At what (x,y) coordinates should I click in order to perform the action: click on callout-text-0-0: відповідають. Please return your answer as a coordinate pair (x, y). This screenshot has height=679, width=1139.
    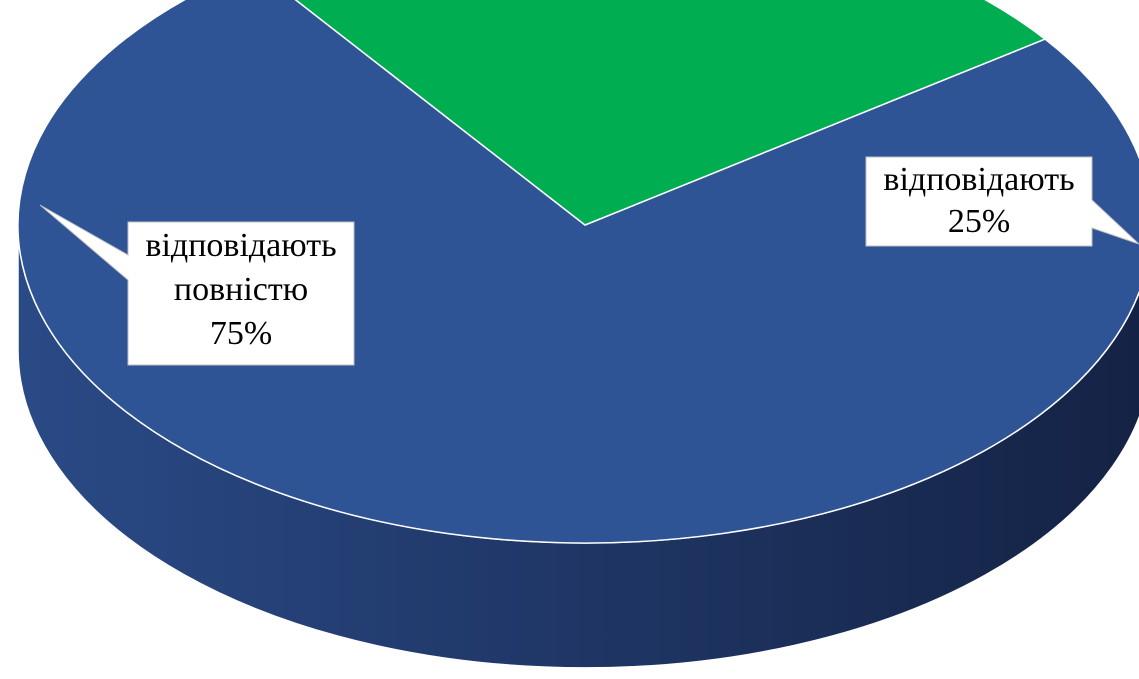
    Looking at the image, I should click on (240, 245).